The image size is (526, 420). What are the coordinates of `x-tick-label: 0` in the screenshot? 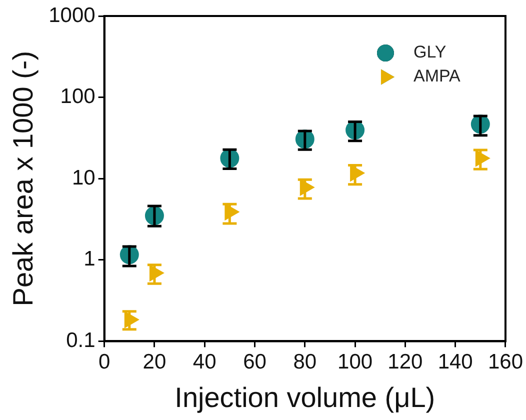 It's located at (104, 362).